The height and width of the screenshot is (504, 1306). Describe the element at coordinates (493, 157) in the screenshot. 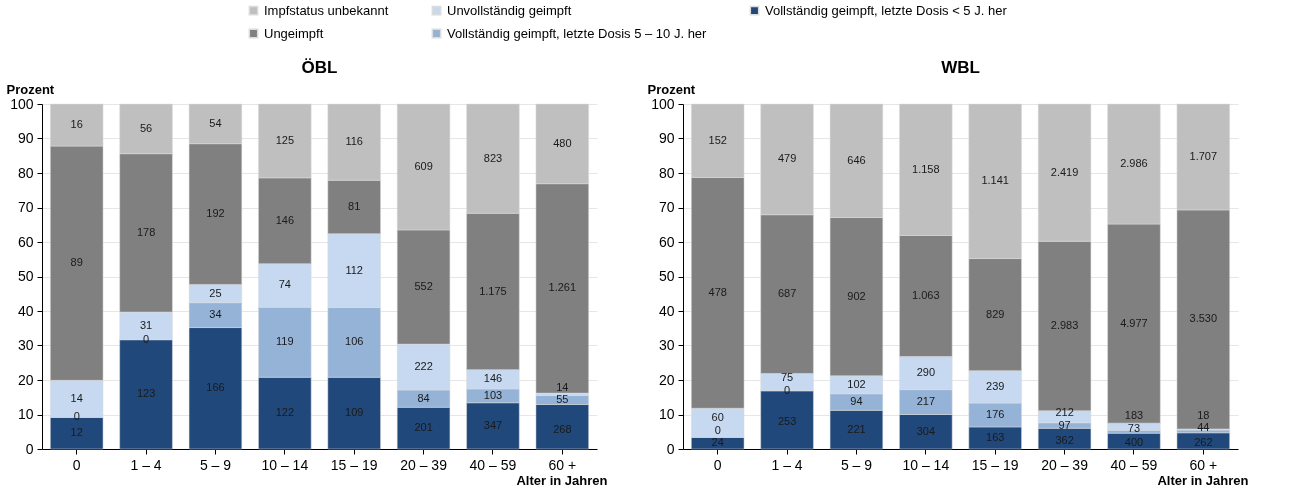

I see `annotation: 823` at that location.